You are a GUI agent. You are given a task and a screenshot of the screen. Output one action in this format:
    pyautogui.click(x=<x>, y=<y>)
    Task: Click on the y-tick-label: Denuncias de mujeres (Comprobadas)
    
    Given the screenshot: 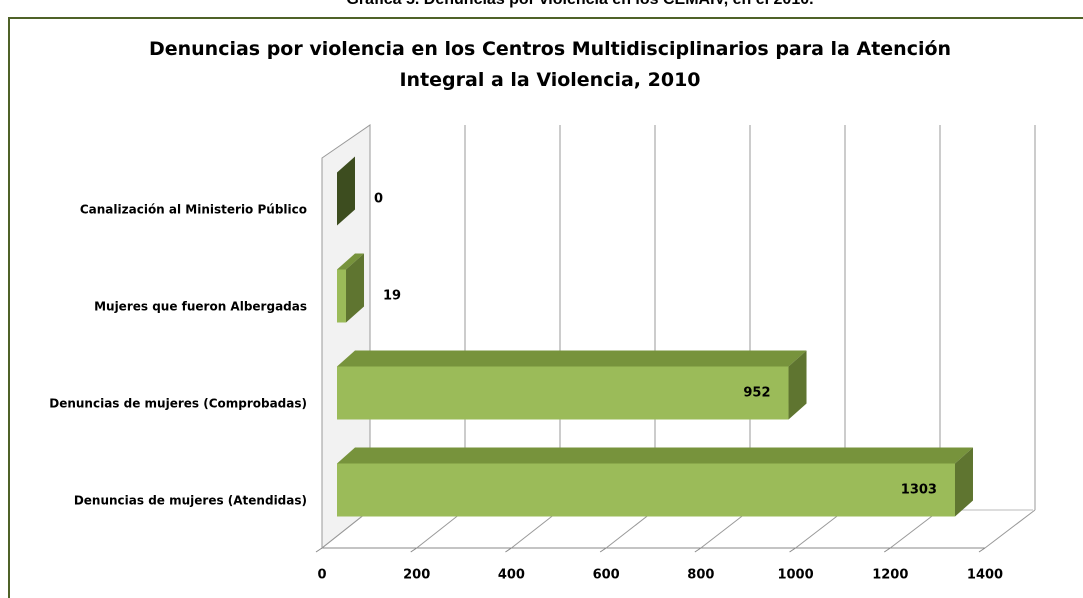 What is the action you would take?
    pyautogui.click(x=178, y=404)
    